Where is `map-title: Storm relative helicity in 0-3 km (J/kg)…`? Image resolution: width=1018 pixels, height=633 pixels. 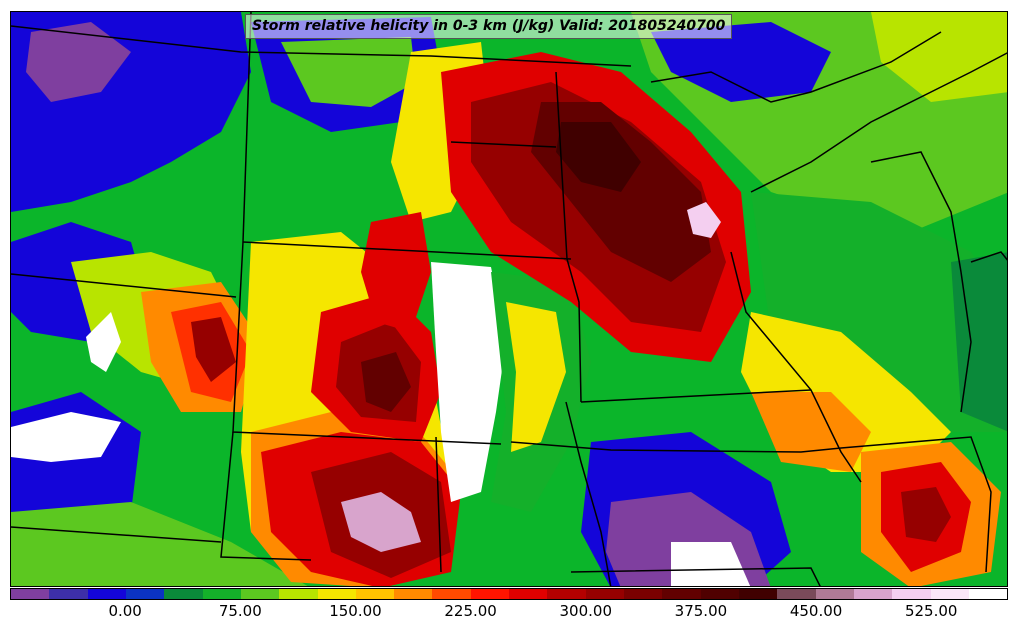
map-title: Storm relative helicity in 0-3 km (J/kg)… is located at coordinates (489, 26).